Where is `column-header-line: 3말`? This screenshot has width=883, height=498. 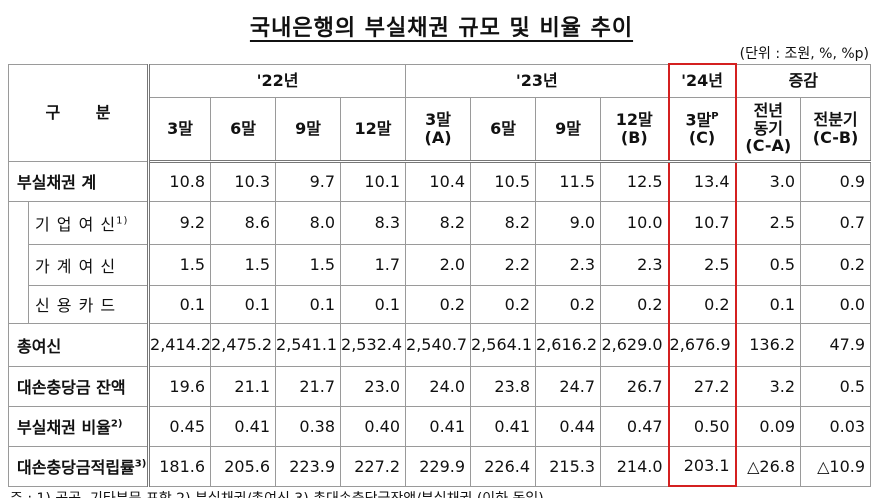
column-header-line: 3말 is located at coordinates (438, 119).